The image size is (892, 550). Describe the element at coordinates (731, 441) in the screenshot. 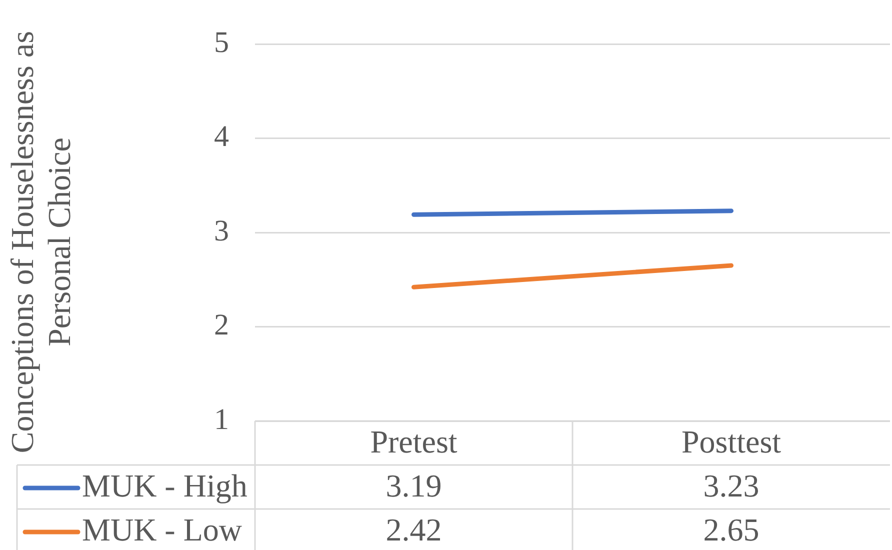

I see `x-tick-label: Posttest` at that location.